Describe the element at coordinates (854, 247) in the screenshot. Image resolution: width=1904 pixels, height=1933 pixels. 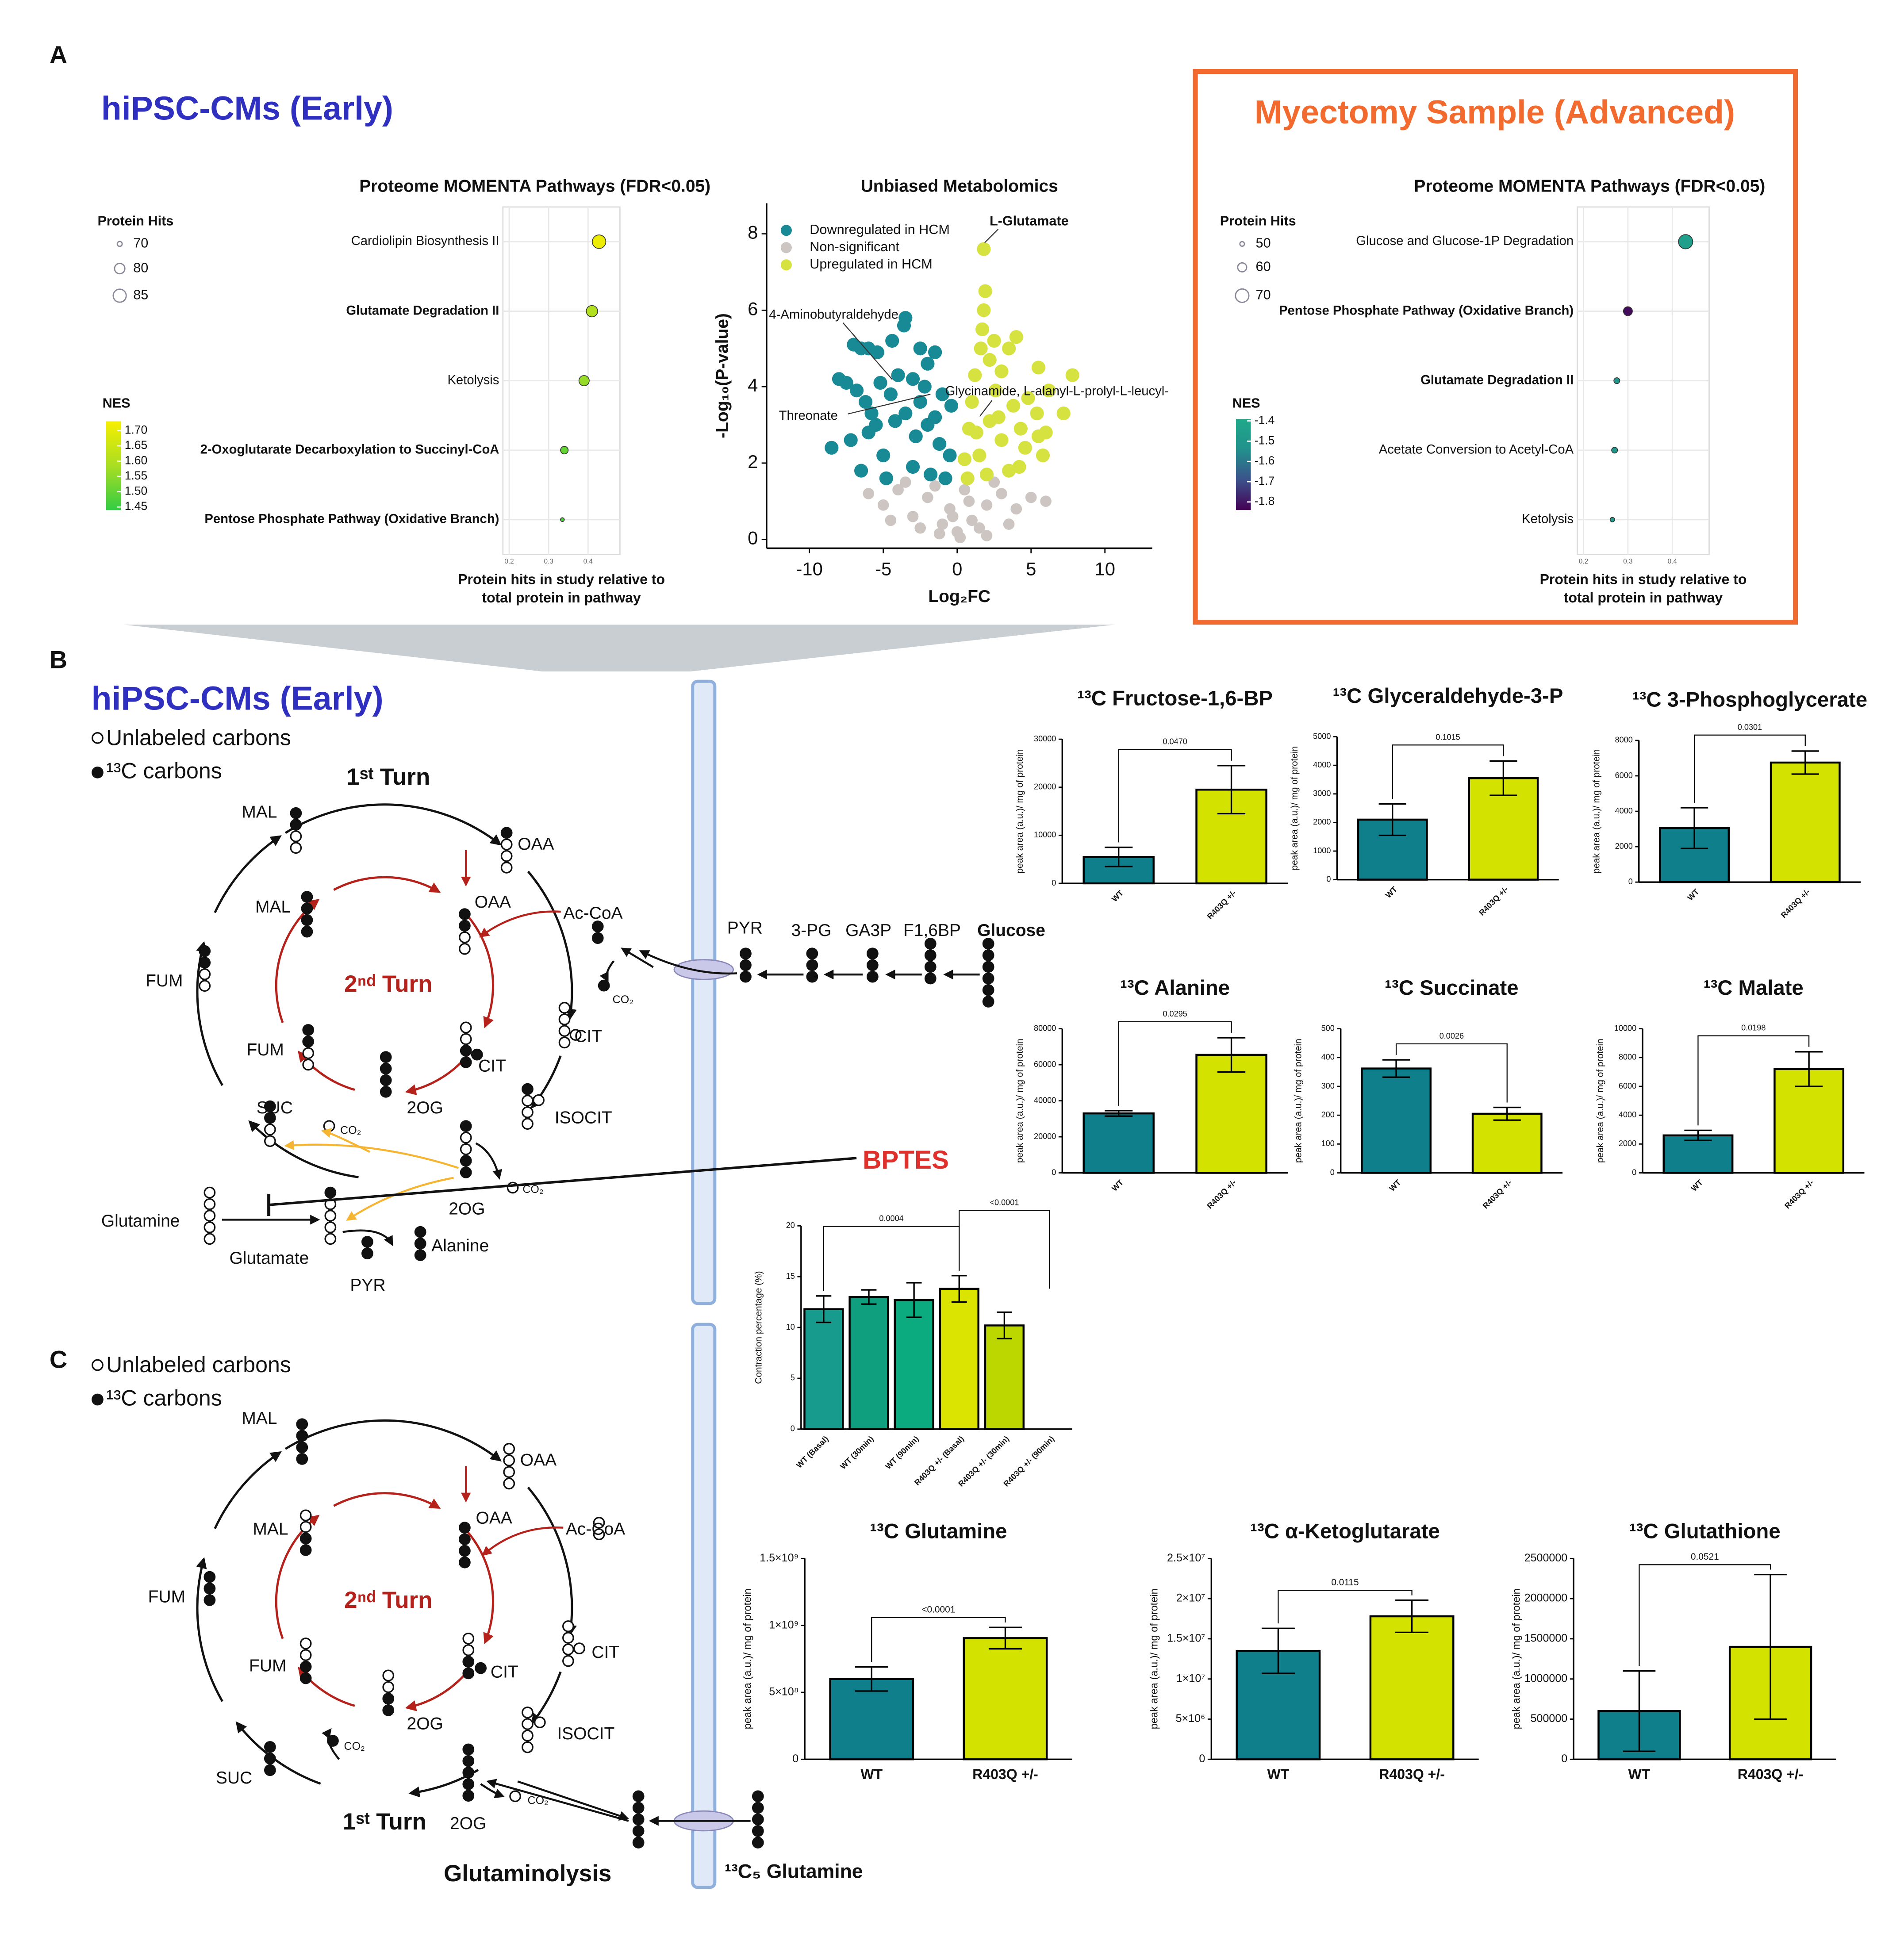
I see `legend-label: Non-significant` at that location.